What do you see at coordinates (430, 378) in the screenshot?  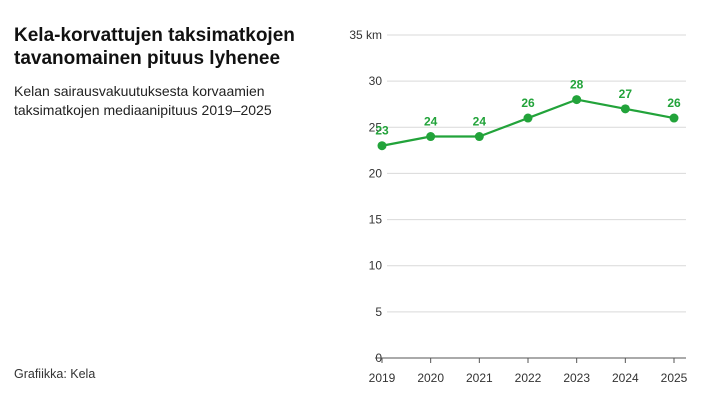 I see `x-tick-label: 2020` at bounding box center [430, 378].